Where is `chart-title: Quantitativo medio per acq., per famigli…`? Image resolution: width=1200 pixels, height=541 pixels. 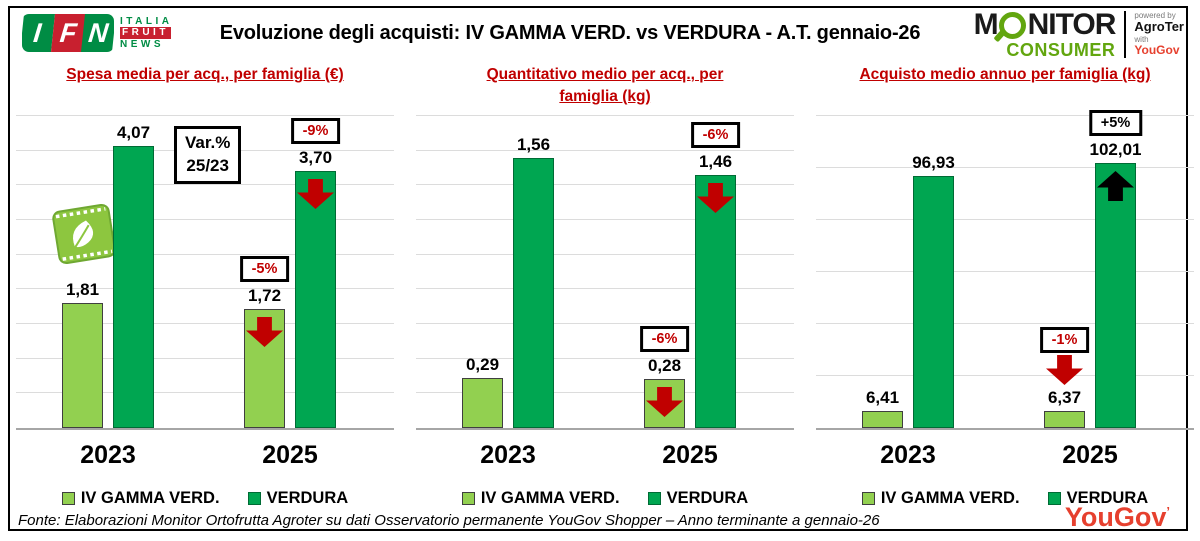 chart-title: Quantitativo medio per acq., per famigli… is located at coordinates (605, 85).